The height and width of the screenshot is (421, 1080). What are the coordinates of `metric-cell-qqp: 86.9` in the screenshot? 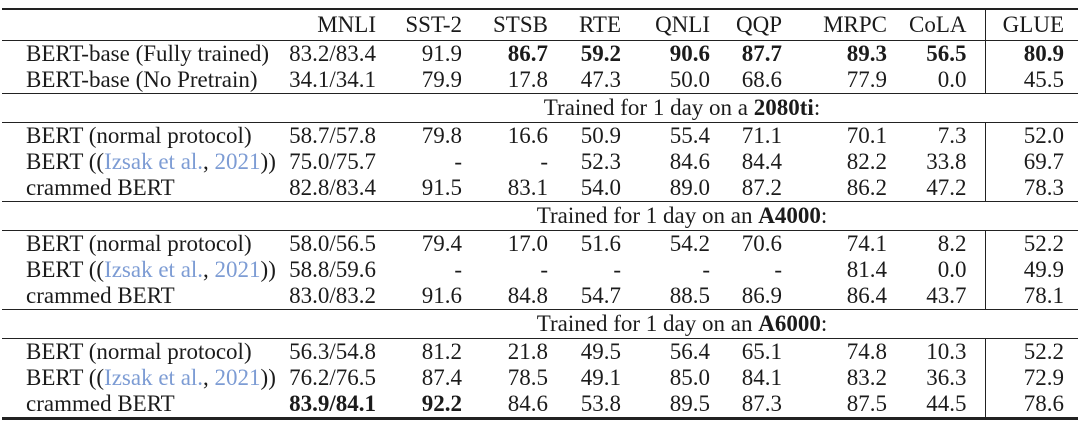 It's located at (761, 295).